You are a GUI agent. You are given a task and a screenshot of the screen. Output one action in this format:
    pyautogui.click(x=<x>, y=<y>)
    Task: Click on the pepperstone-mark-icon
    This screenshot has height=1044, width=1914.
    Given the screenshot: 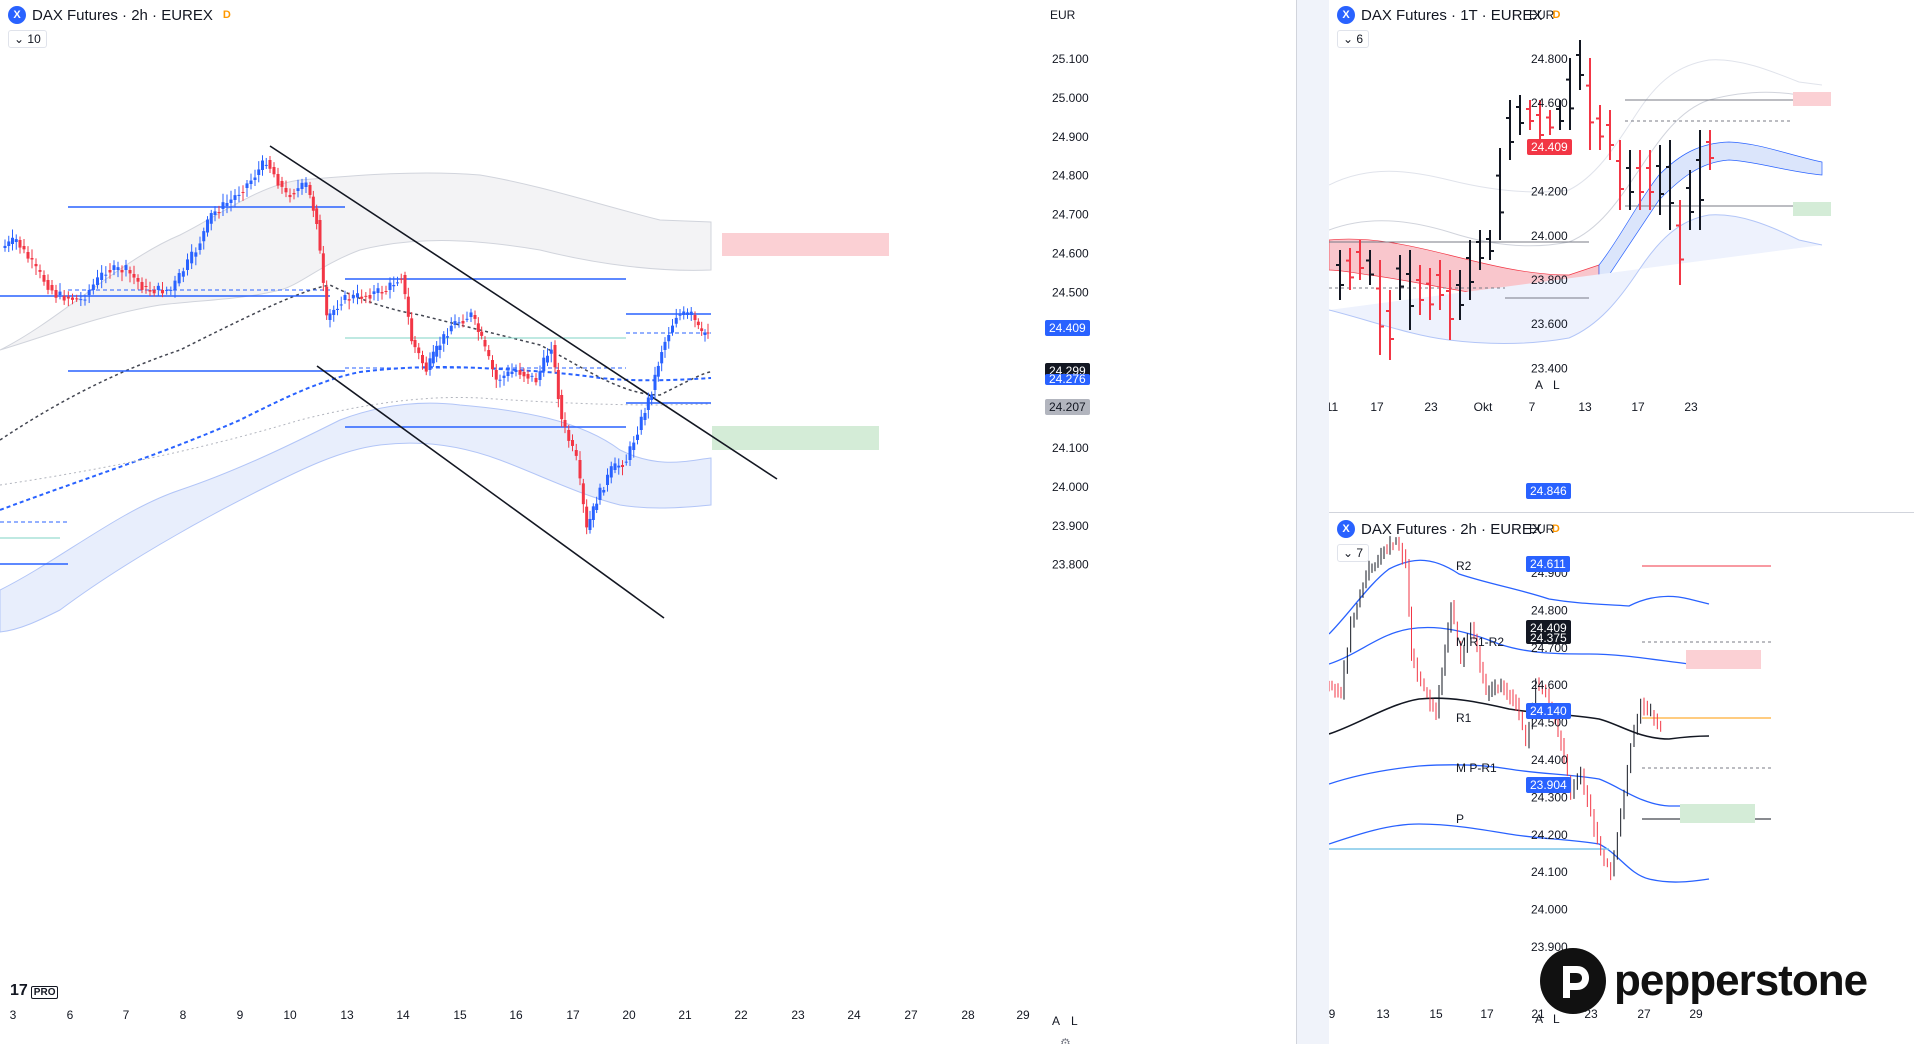 What is the action you would take?
    pyautogui.click(x=1573, y=981)
    